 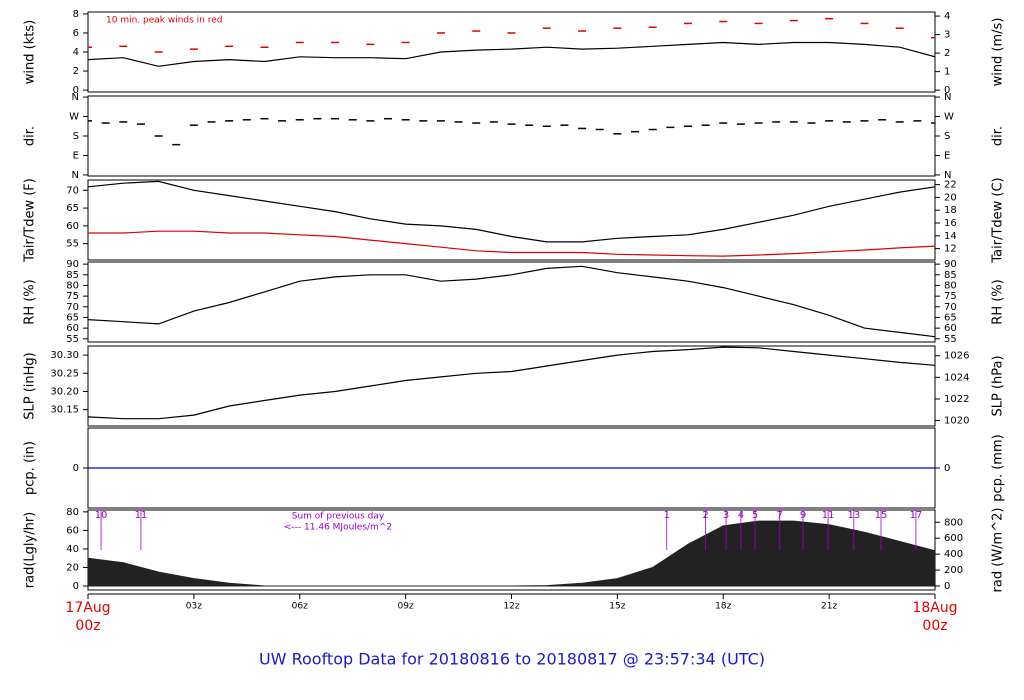 I want to click on annotation: Sum of previous day, so click(x=338, y=517).